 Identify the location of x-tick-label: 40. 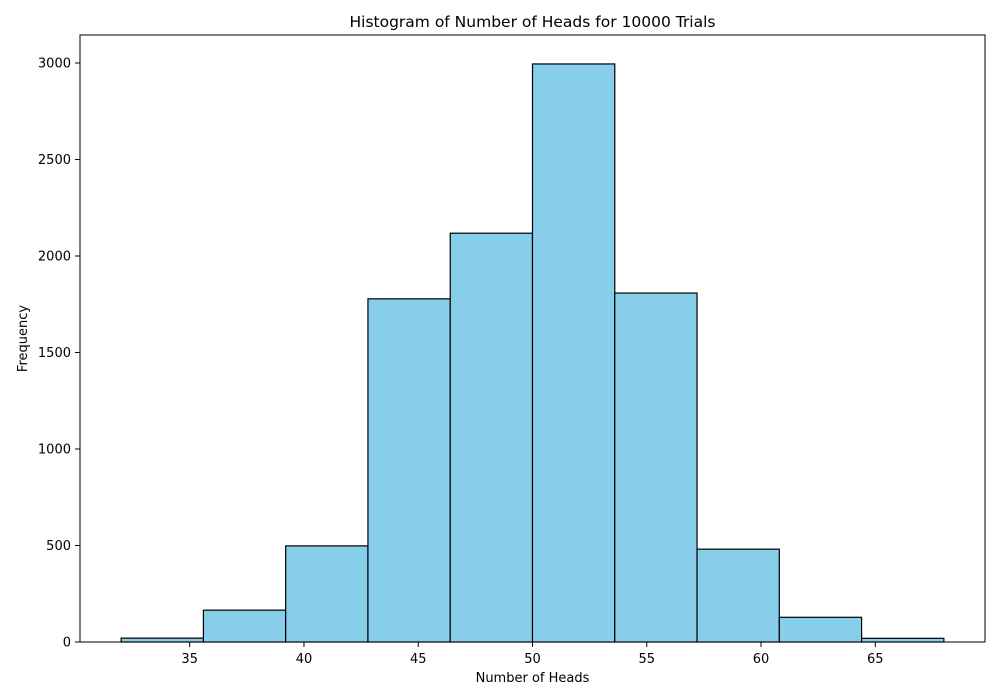
(304, 659).